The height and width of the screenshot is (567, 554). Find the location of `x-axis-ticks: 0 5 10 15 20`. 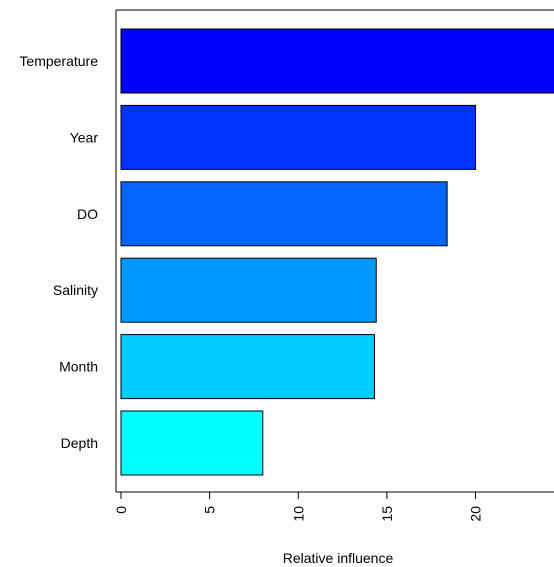

x-axis-ticks: 0 5 10 15 20 is located at coordinates (298, 507).